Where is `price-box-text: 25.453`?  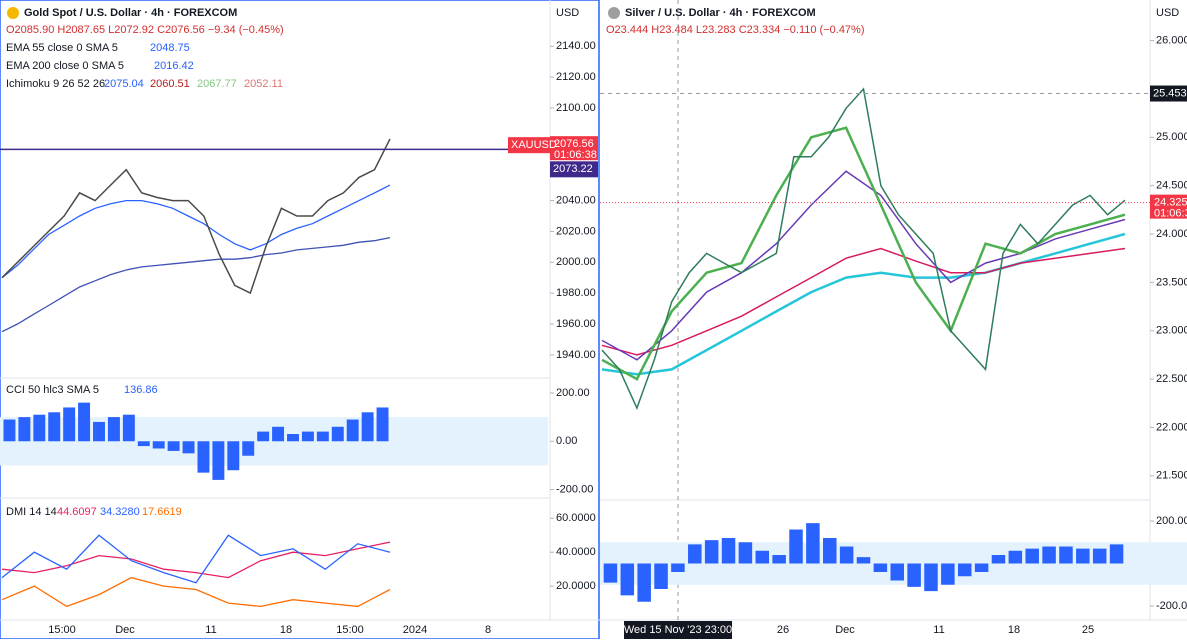 price-box-text: 25.453 is located at coordinates (1170, 93).